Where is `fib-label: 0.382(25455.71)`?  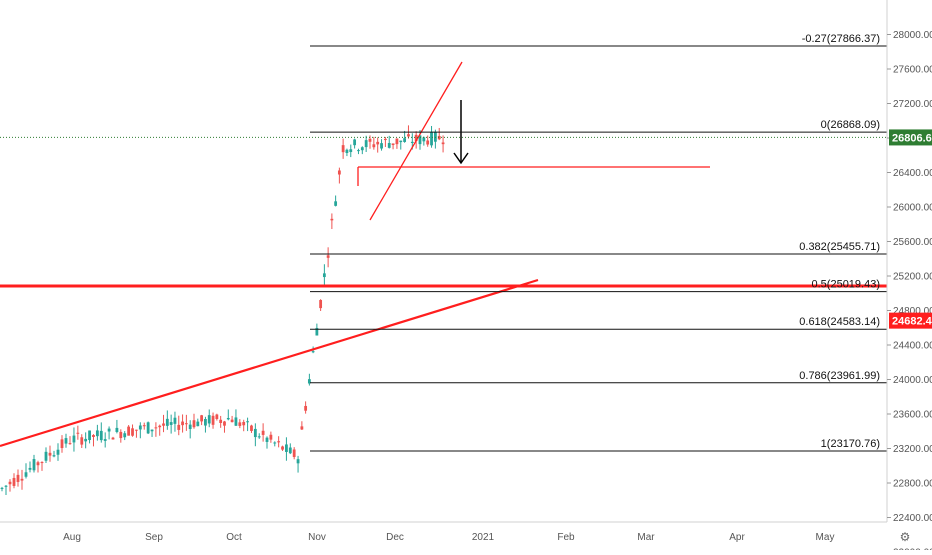
fib-label: 0.382(25455.71) is located at coordinates (839, 247).